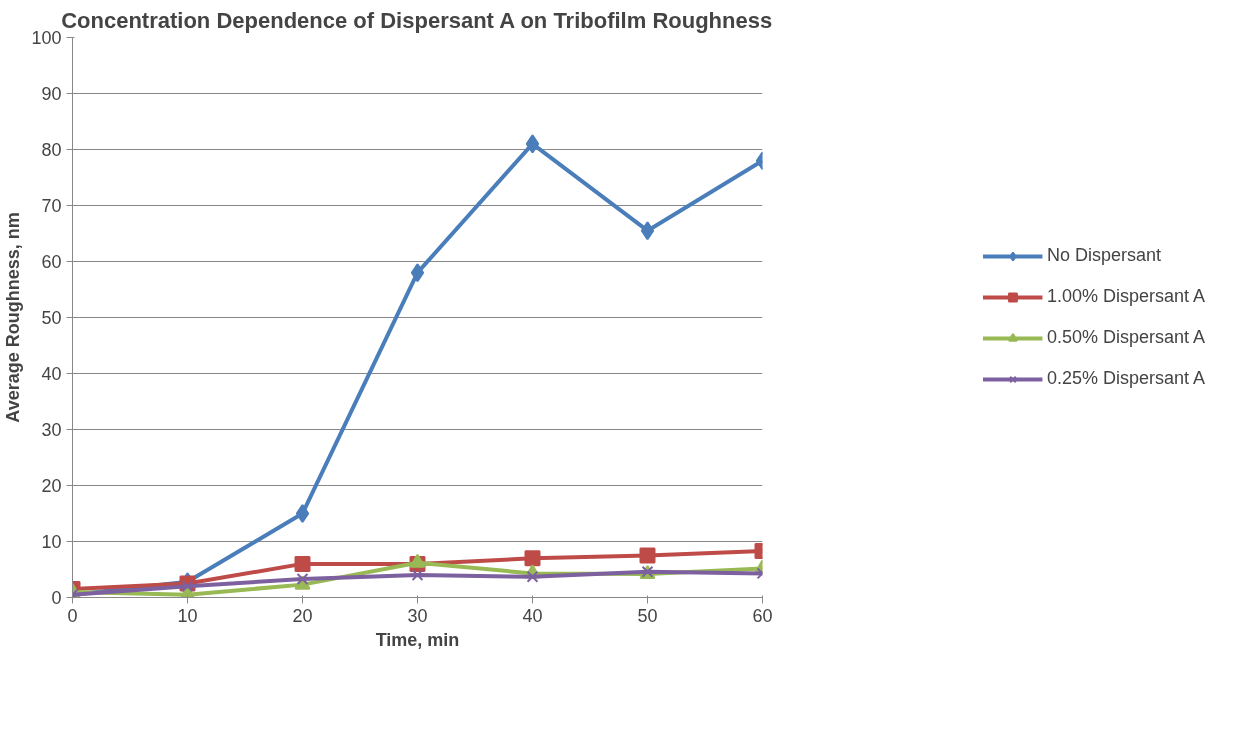  I want to click on legend-label: 0.50% Dispersant A, so click(1126, 337).